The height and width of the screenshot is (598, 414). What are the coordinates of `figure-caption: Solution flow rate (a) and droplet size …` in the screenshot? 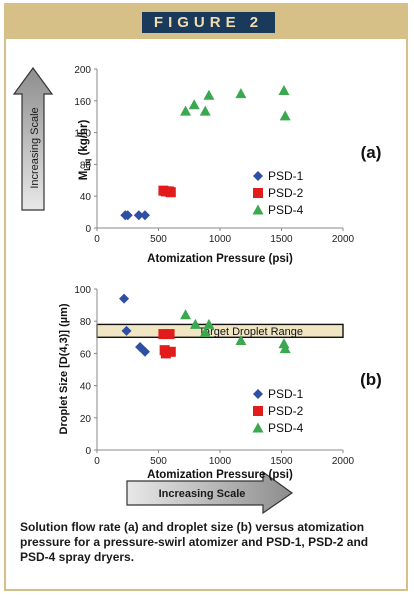 It's located at (194, 542).